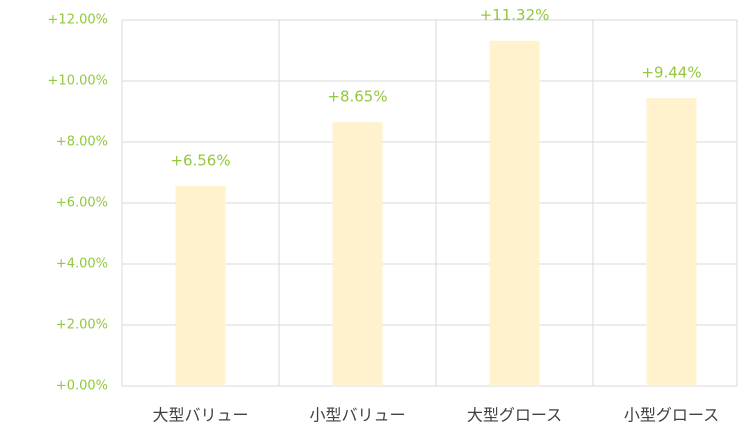  I want to click on value-label: +11.32%, so click(515, 15).